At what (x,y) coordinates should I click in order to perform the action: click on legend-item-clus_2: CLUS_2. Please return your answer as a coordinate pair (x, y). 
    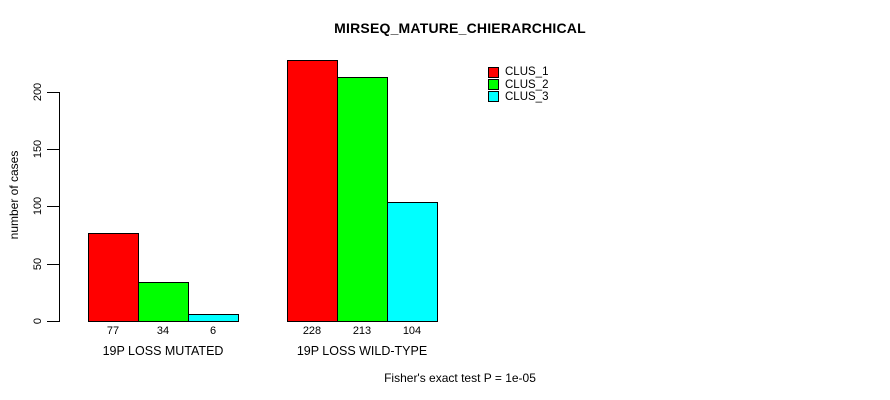
    Looking at the image, I should click on (518, 84).